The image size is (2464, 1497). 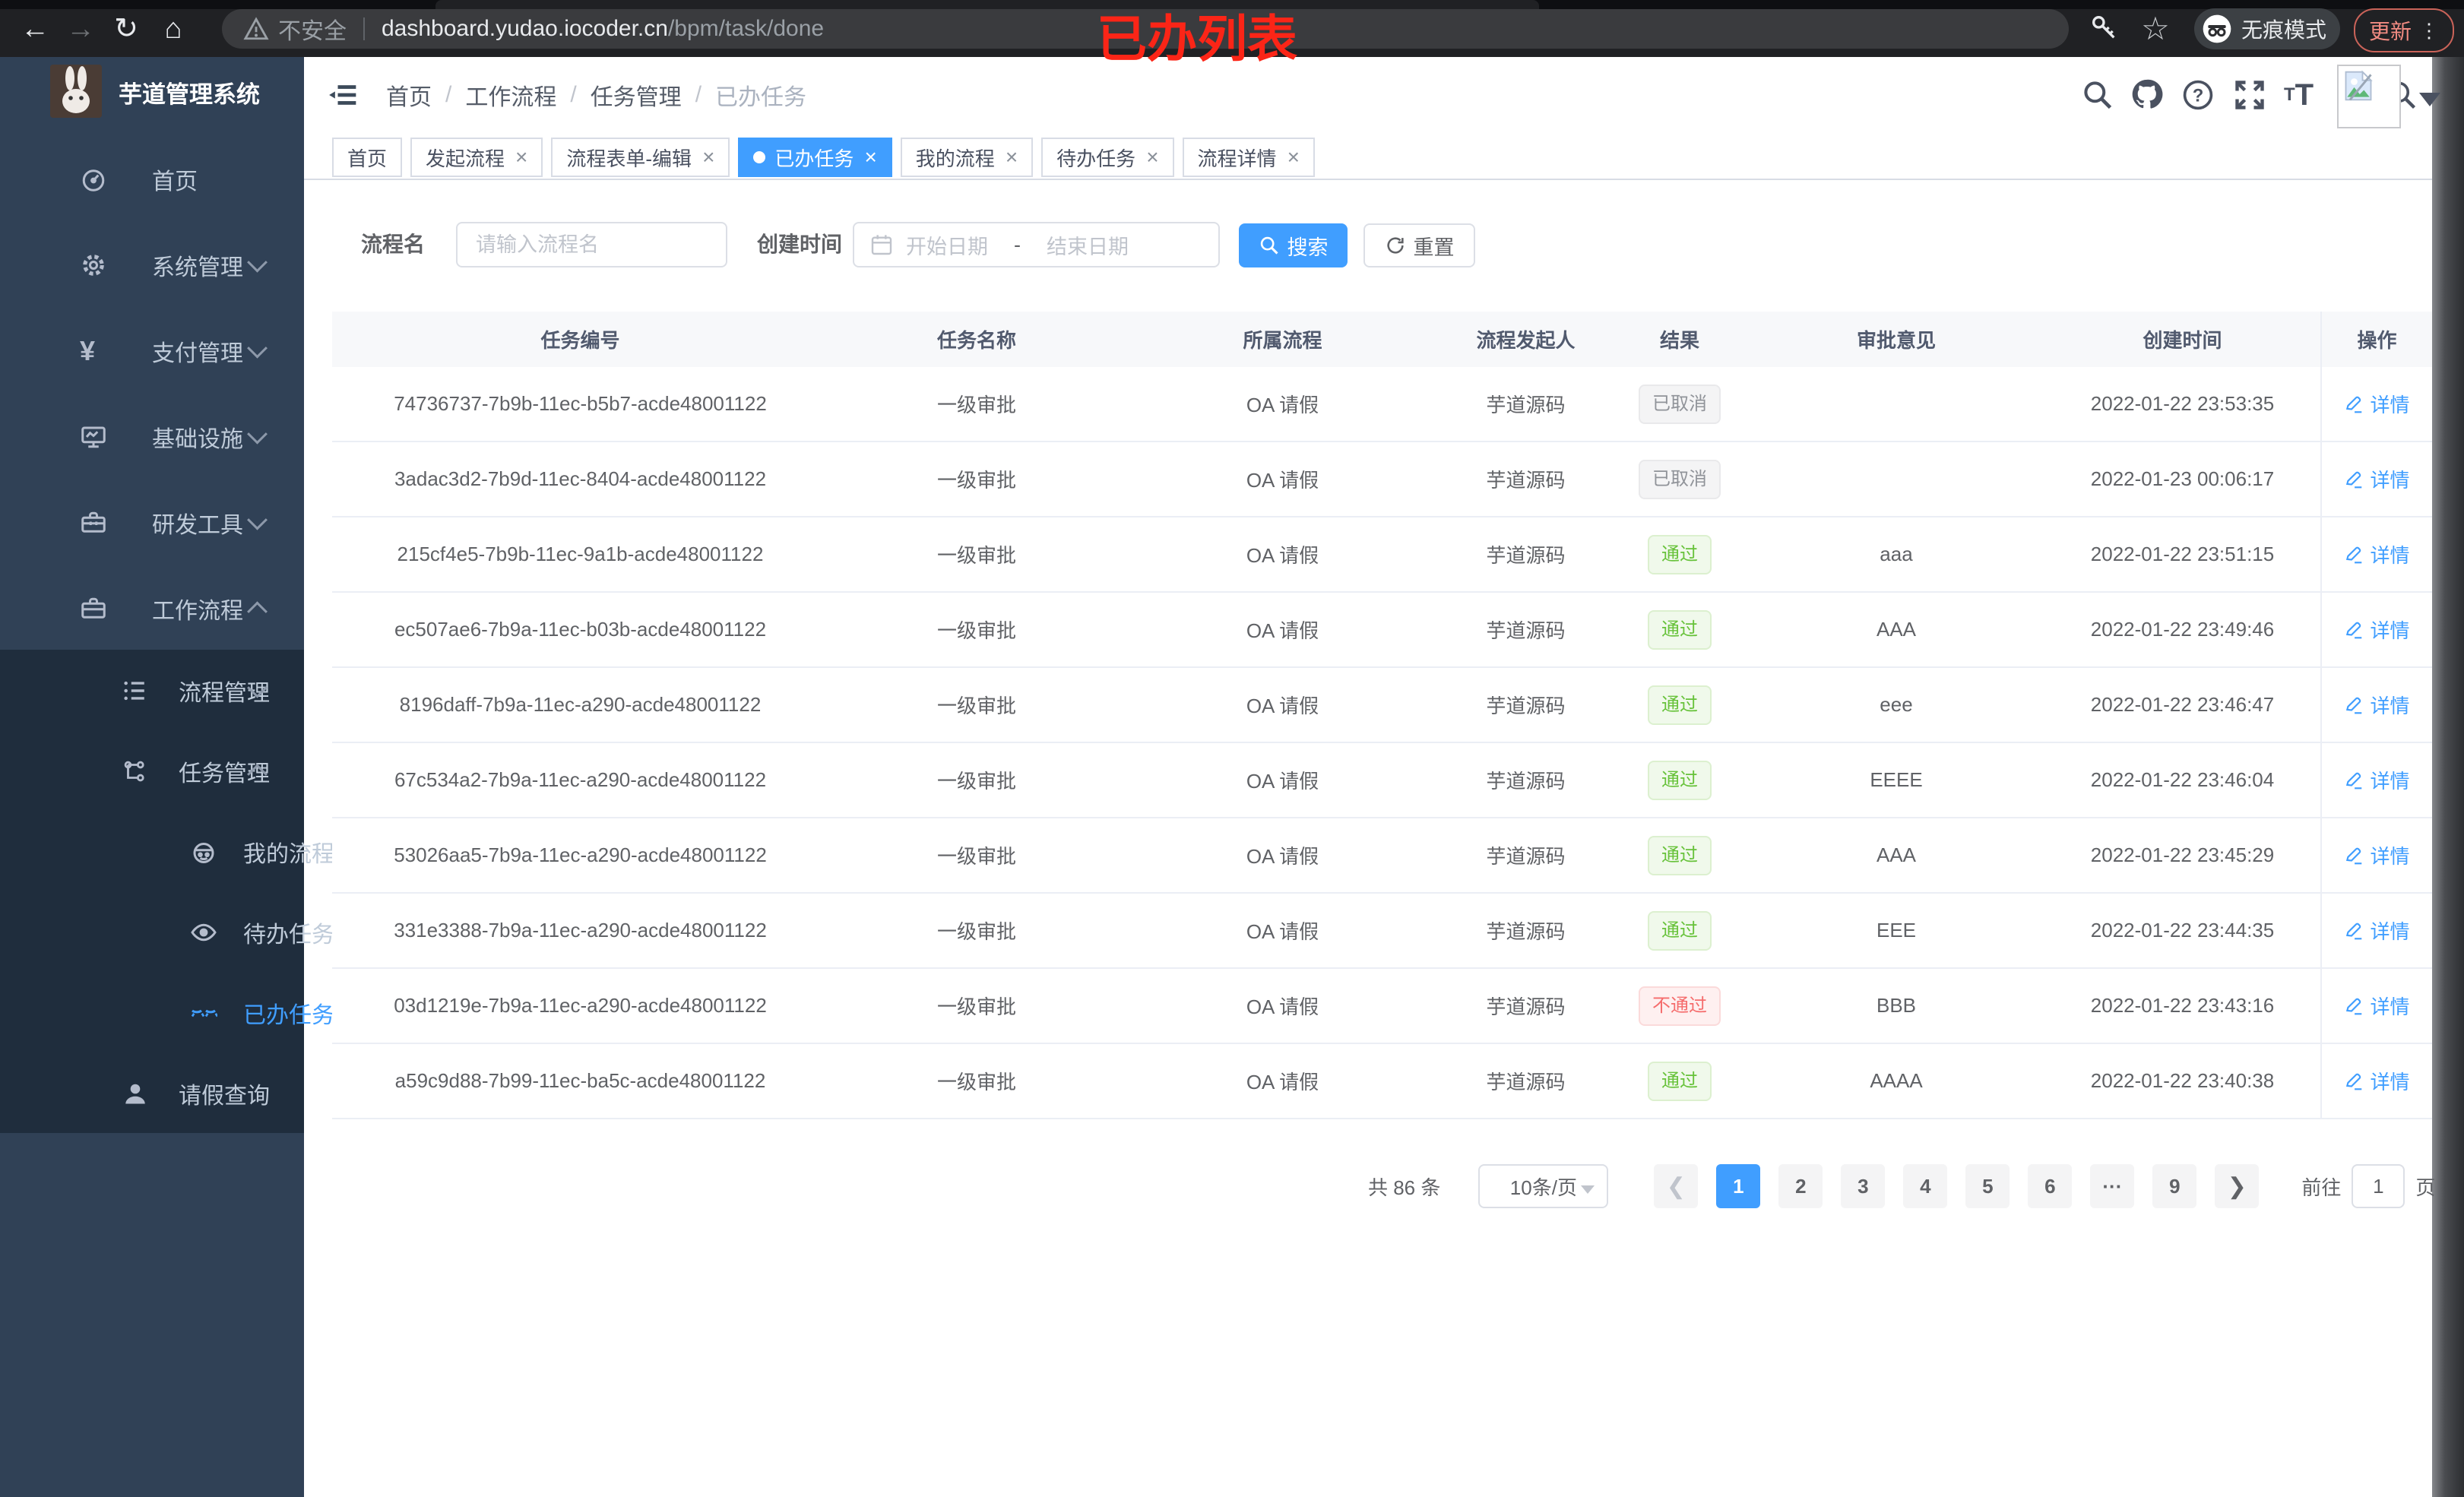 What do you see at coordinates (152, 608) in the screenshot?
I see `sidebar-item-工作流程: 工作流程` at bounding box center [152, 608].